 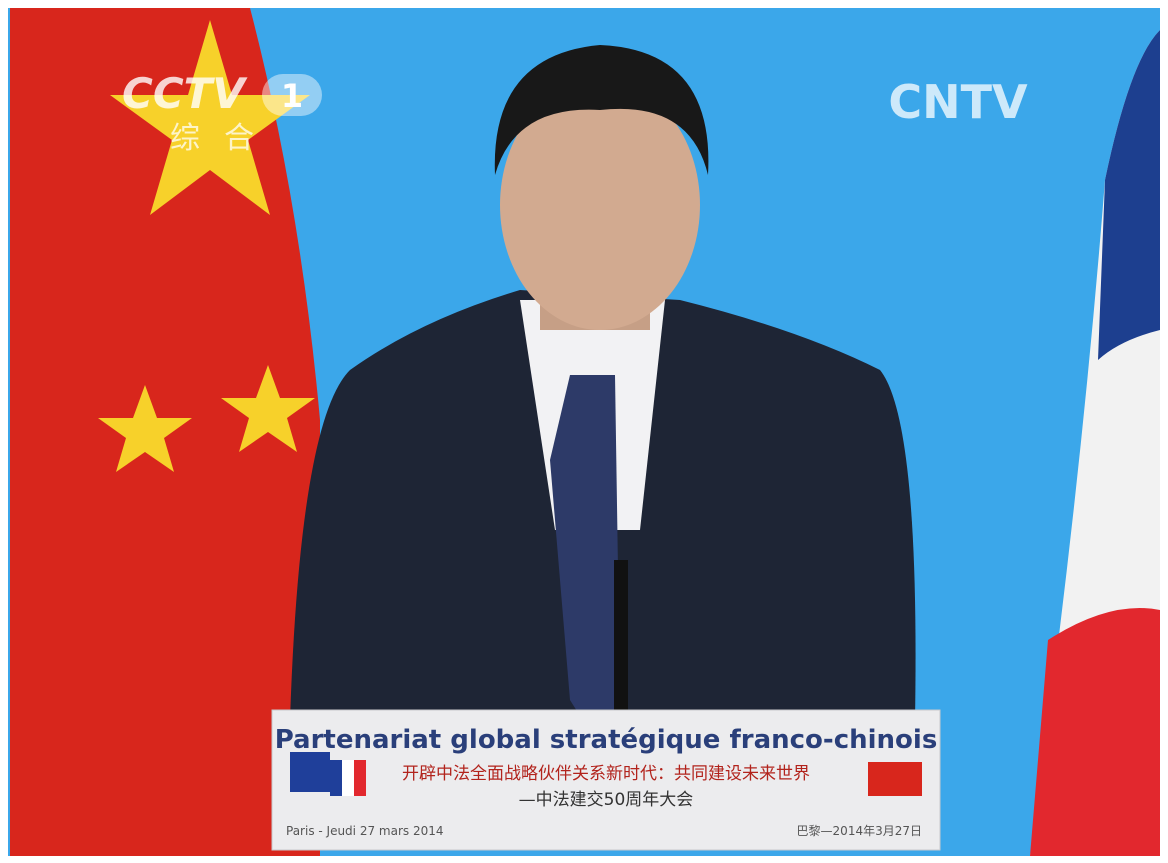 I want to click on tie, so click(x=585, y=557).